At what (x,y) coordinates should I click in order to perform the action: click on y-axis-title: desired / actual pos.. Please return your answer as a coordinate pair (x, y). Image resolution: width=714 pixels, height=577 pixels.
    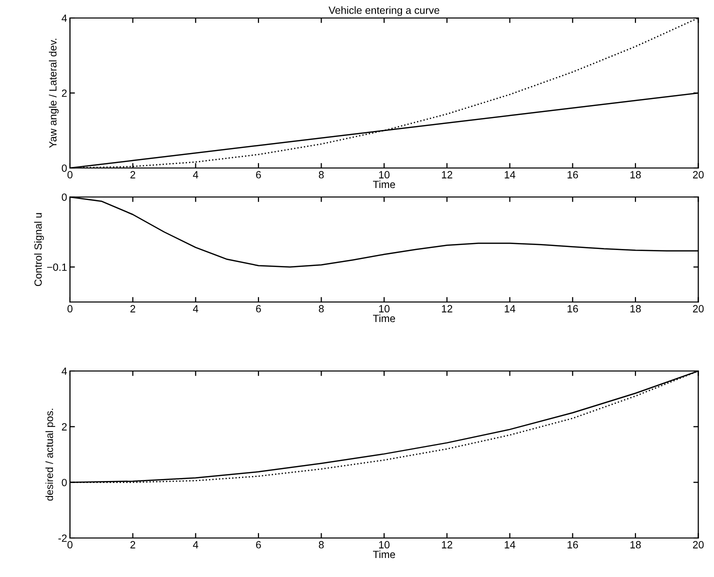
    Looking at the image, I should click on (50, 454).